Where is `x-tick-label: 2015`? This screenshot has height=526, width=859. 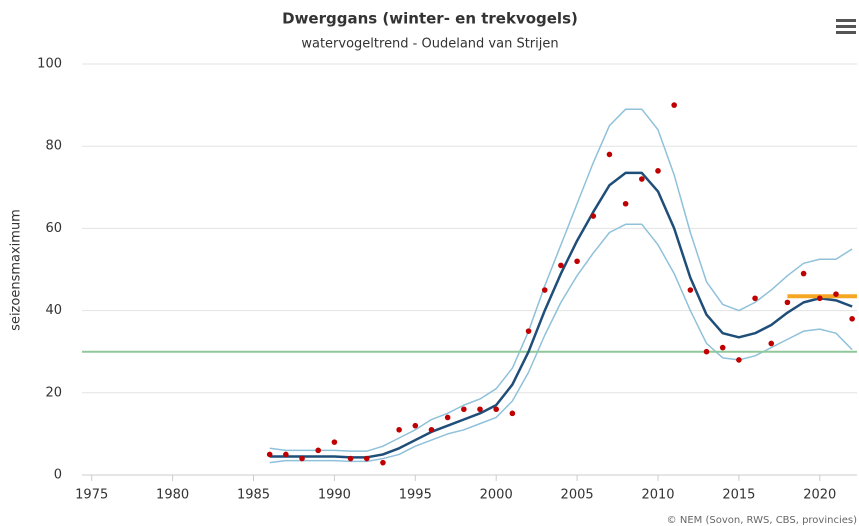
x-tick-label: 2015 is located at coordinates (738, 495).